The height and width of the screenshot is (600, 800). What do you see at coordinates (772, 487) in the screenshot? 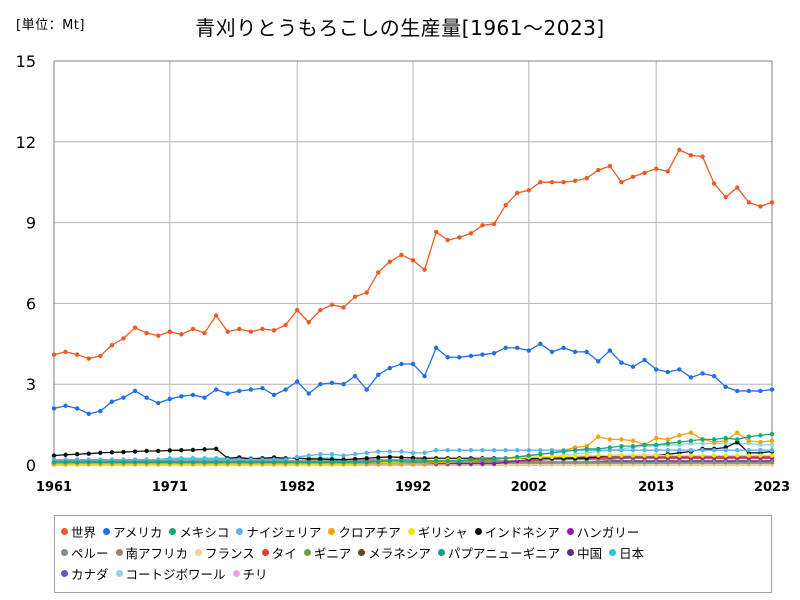
I see `x-tick-label: 2023` at bounding box center [772, 487].